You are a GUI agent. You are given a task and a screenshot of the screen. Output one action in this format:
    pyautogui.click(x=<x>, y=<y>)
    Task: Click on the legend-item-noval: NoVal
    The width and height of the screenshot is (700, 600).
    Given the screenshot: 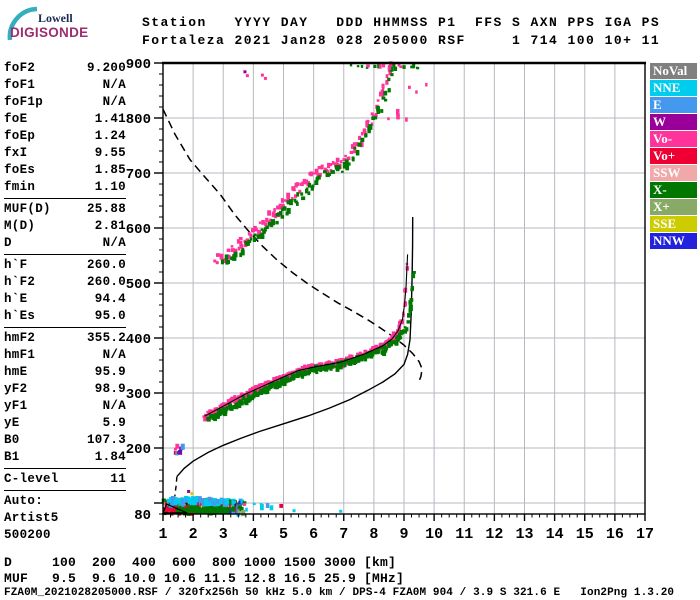 What is the action you would take?
    pyautogui.click(x=673, y=71)
    